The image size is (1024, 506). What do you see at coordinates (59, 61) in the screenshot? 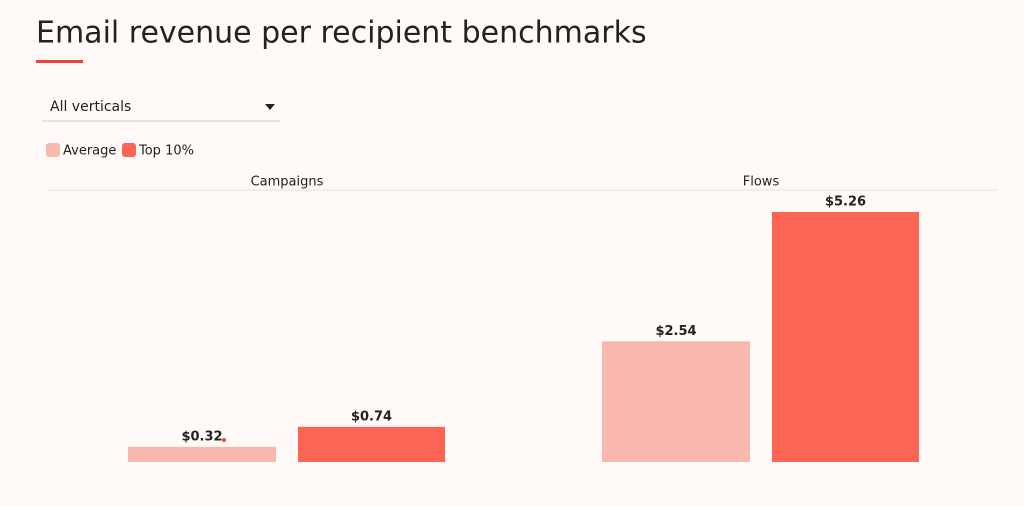
I see `title-underline` at bounding box center [59, 61].